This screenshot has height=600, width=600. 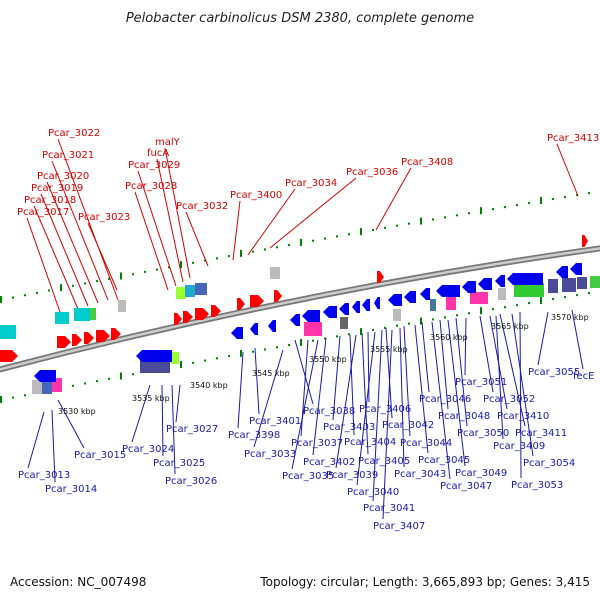 I want to click on forward-gene-label: malY, so click(x=168, y=142).